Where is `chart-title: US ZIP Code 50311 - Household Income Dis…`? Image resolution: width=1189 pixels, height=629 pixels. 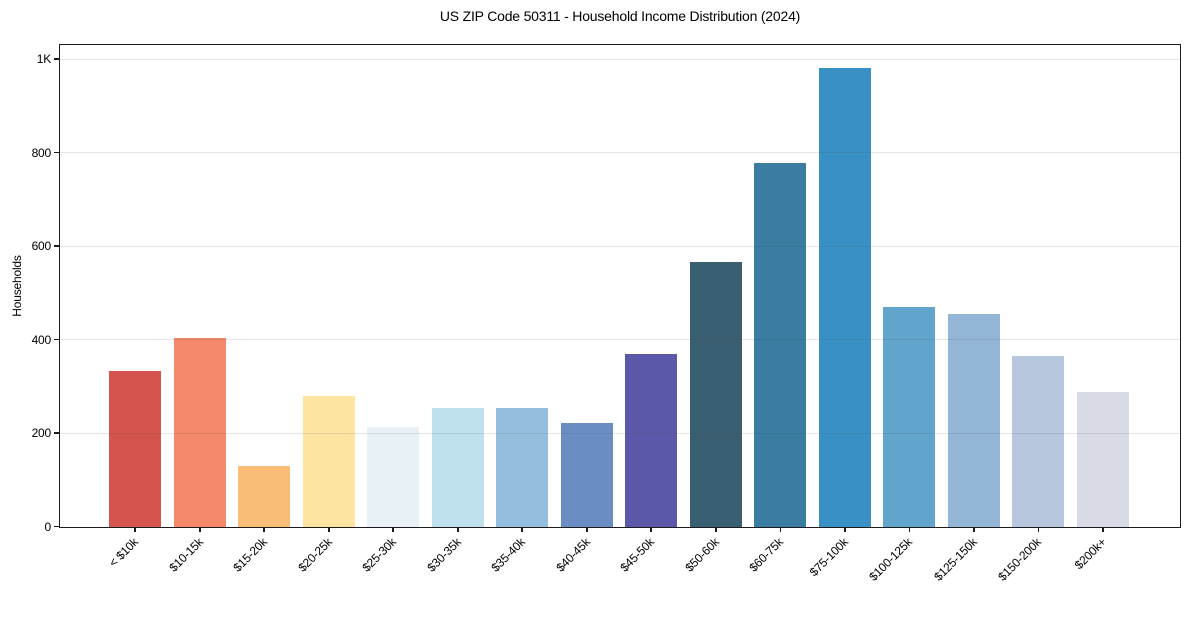
chart-title: US ZIP Code 50311 - Household Income Dis… is located at coordinates (620, 16).